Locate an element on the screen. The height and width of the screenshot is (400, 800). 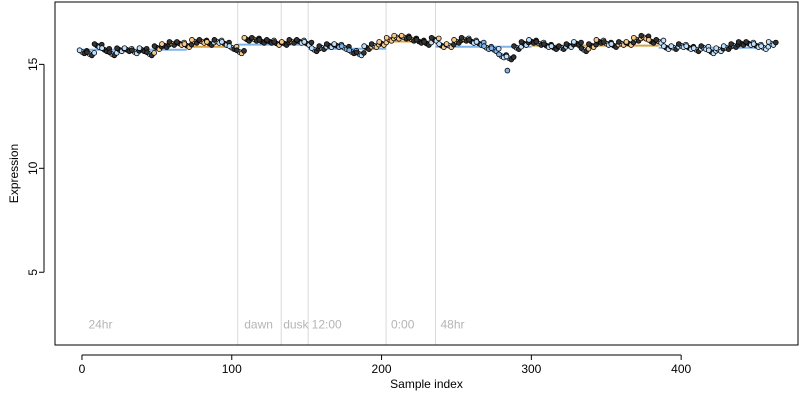
annotation-label: 12:00 is located at coordinates (327, 324).